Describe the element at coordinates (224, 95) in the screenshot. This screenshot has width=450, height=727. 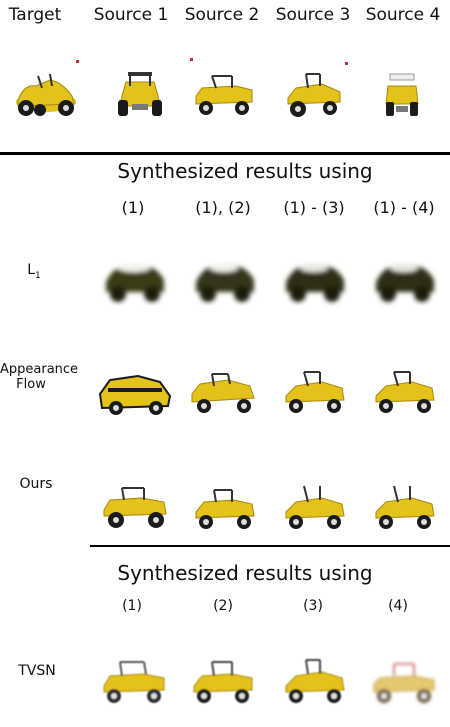
I see `source-2-car-image` at that location.